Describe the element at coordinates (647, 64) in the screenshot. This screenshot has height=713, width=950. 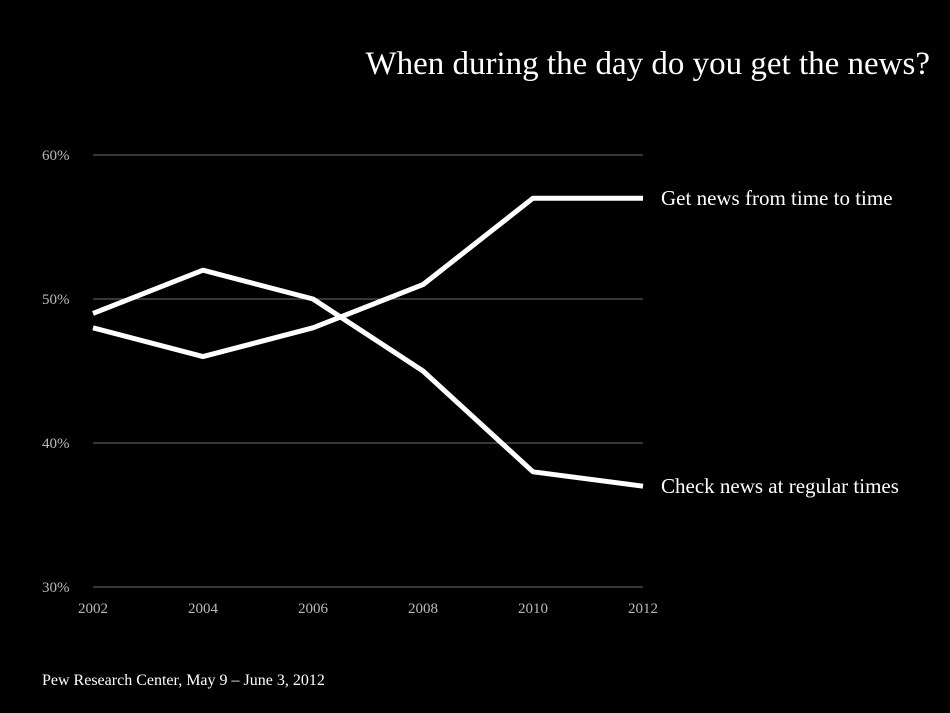
I see `chart-title: When during the day do you get the news?` at that location.